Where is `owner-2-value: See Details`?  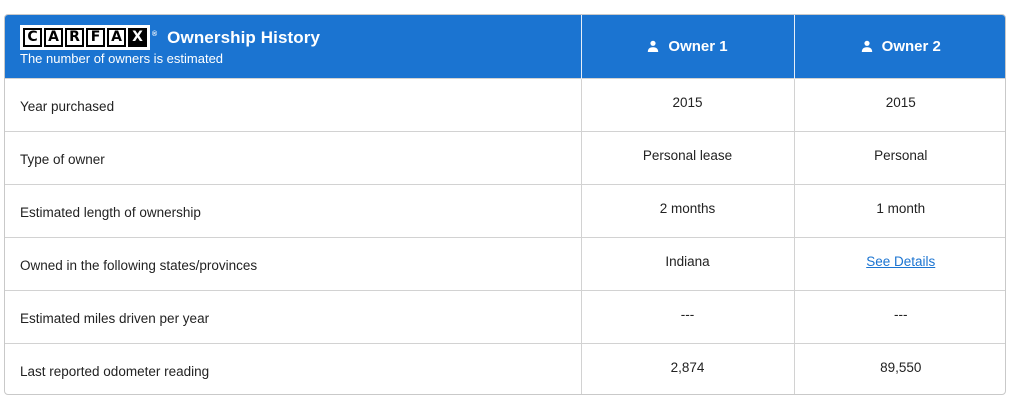 owner-2-value: See Details is located at coordinates (899, 263).